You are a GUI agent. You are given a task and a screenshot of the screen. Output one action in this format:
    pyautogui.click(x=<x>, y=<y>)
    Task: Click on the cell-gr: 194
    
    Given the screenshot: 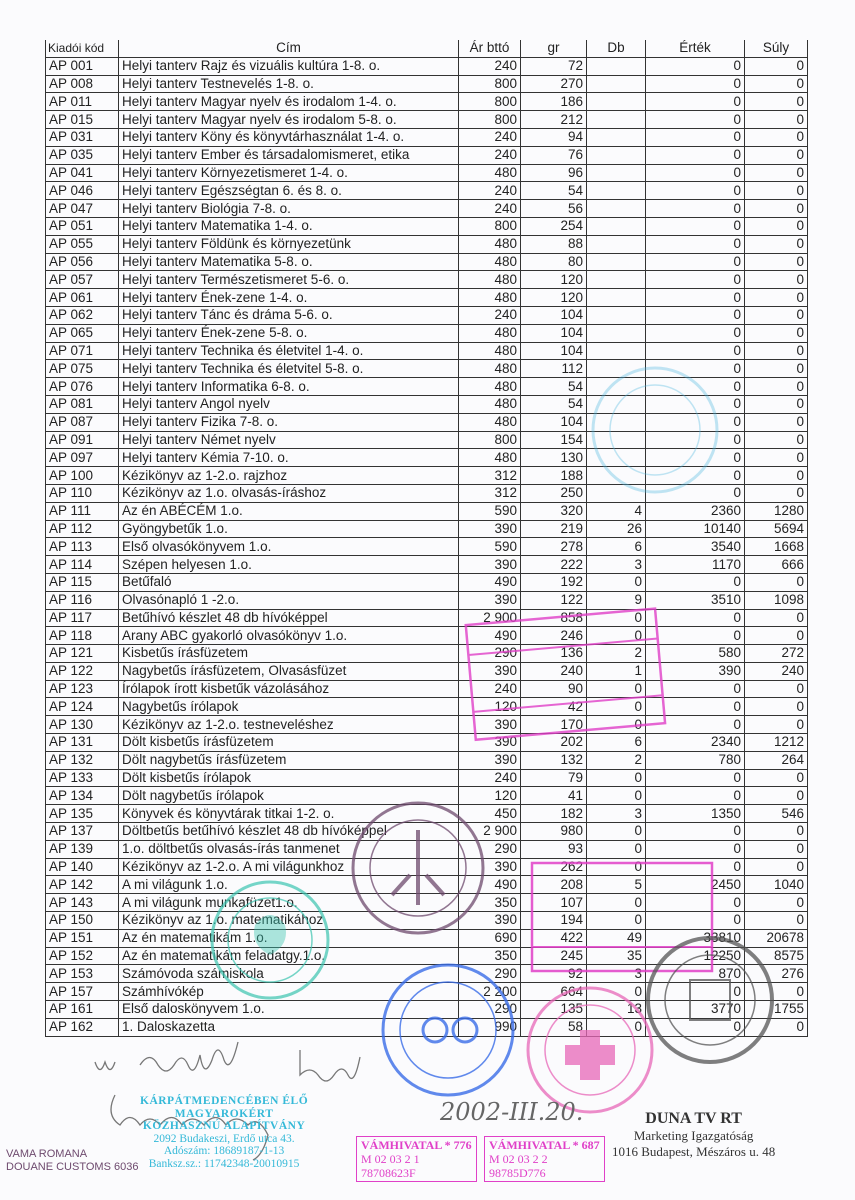 What is the action you would take?
    pyautogui.click(x=553, y=920)
    